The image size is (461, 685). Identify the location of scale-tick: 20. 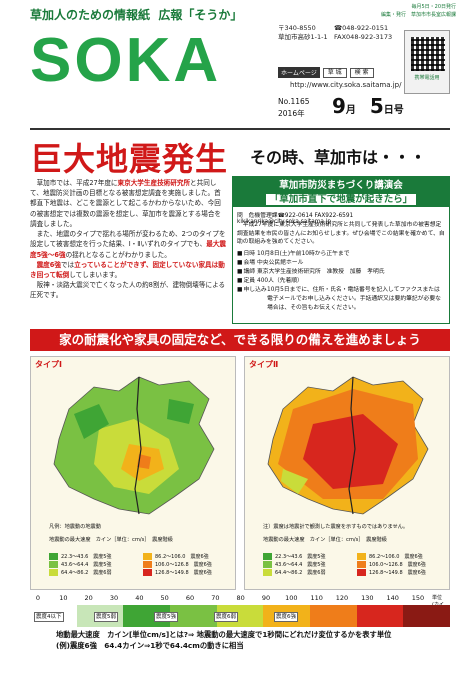
(88, 598).